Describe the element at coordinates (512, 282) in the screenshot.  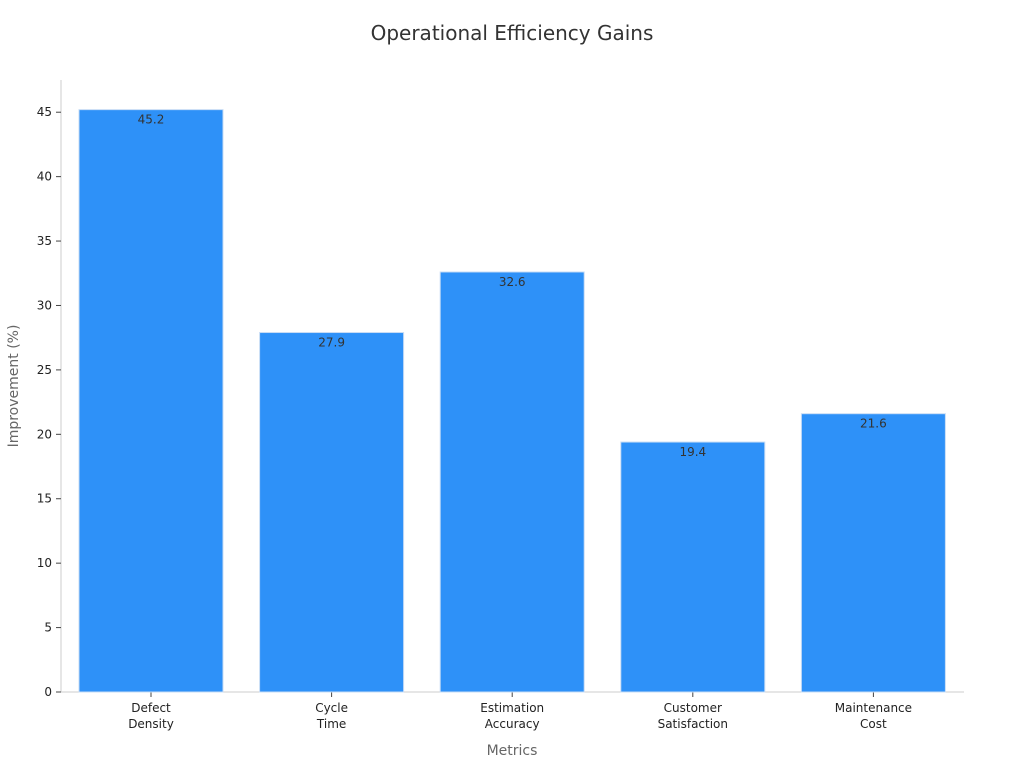
I see `bar-value-label: 32.6` at that location.